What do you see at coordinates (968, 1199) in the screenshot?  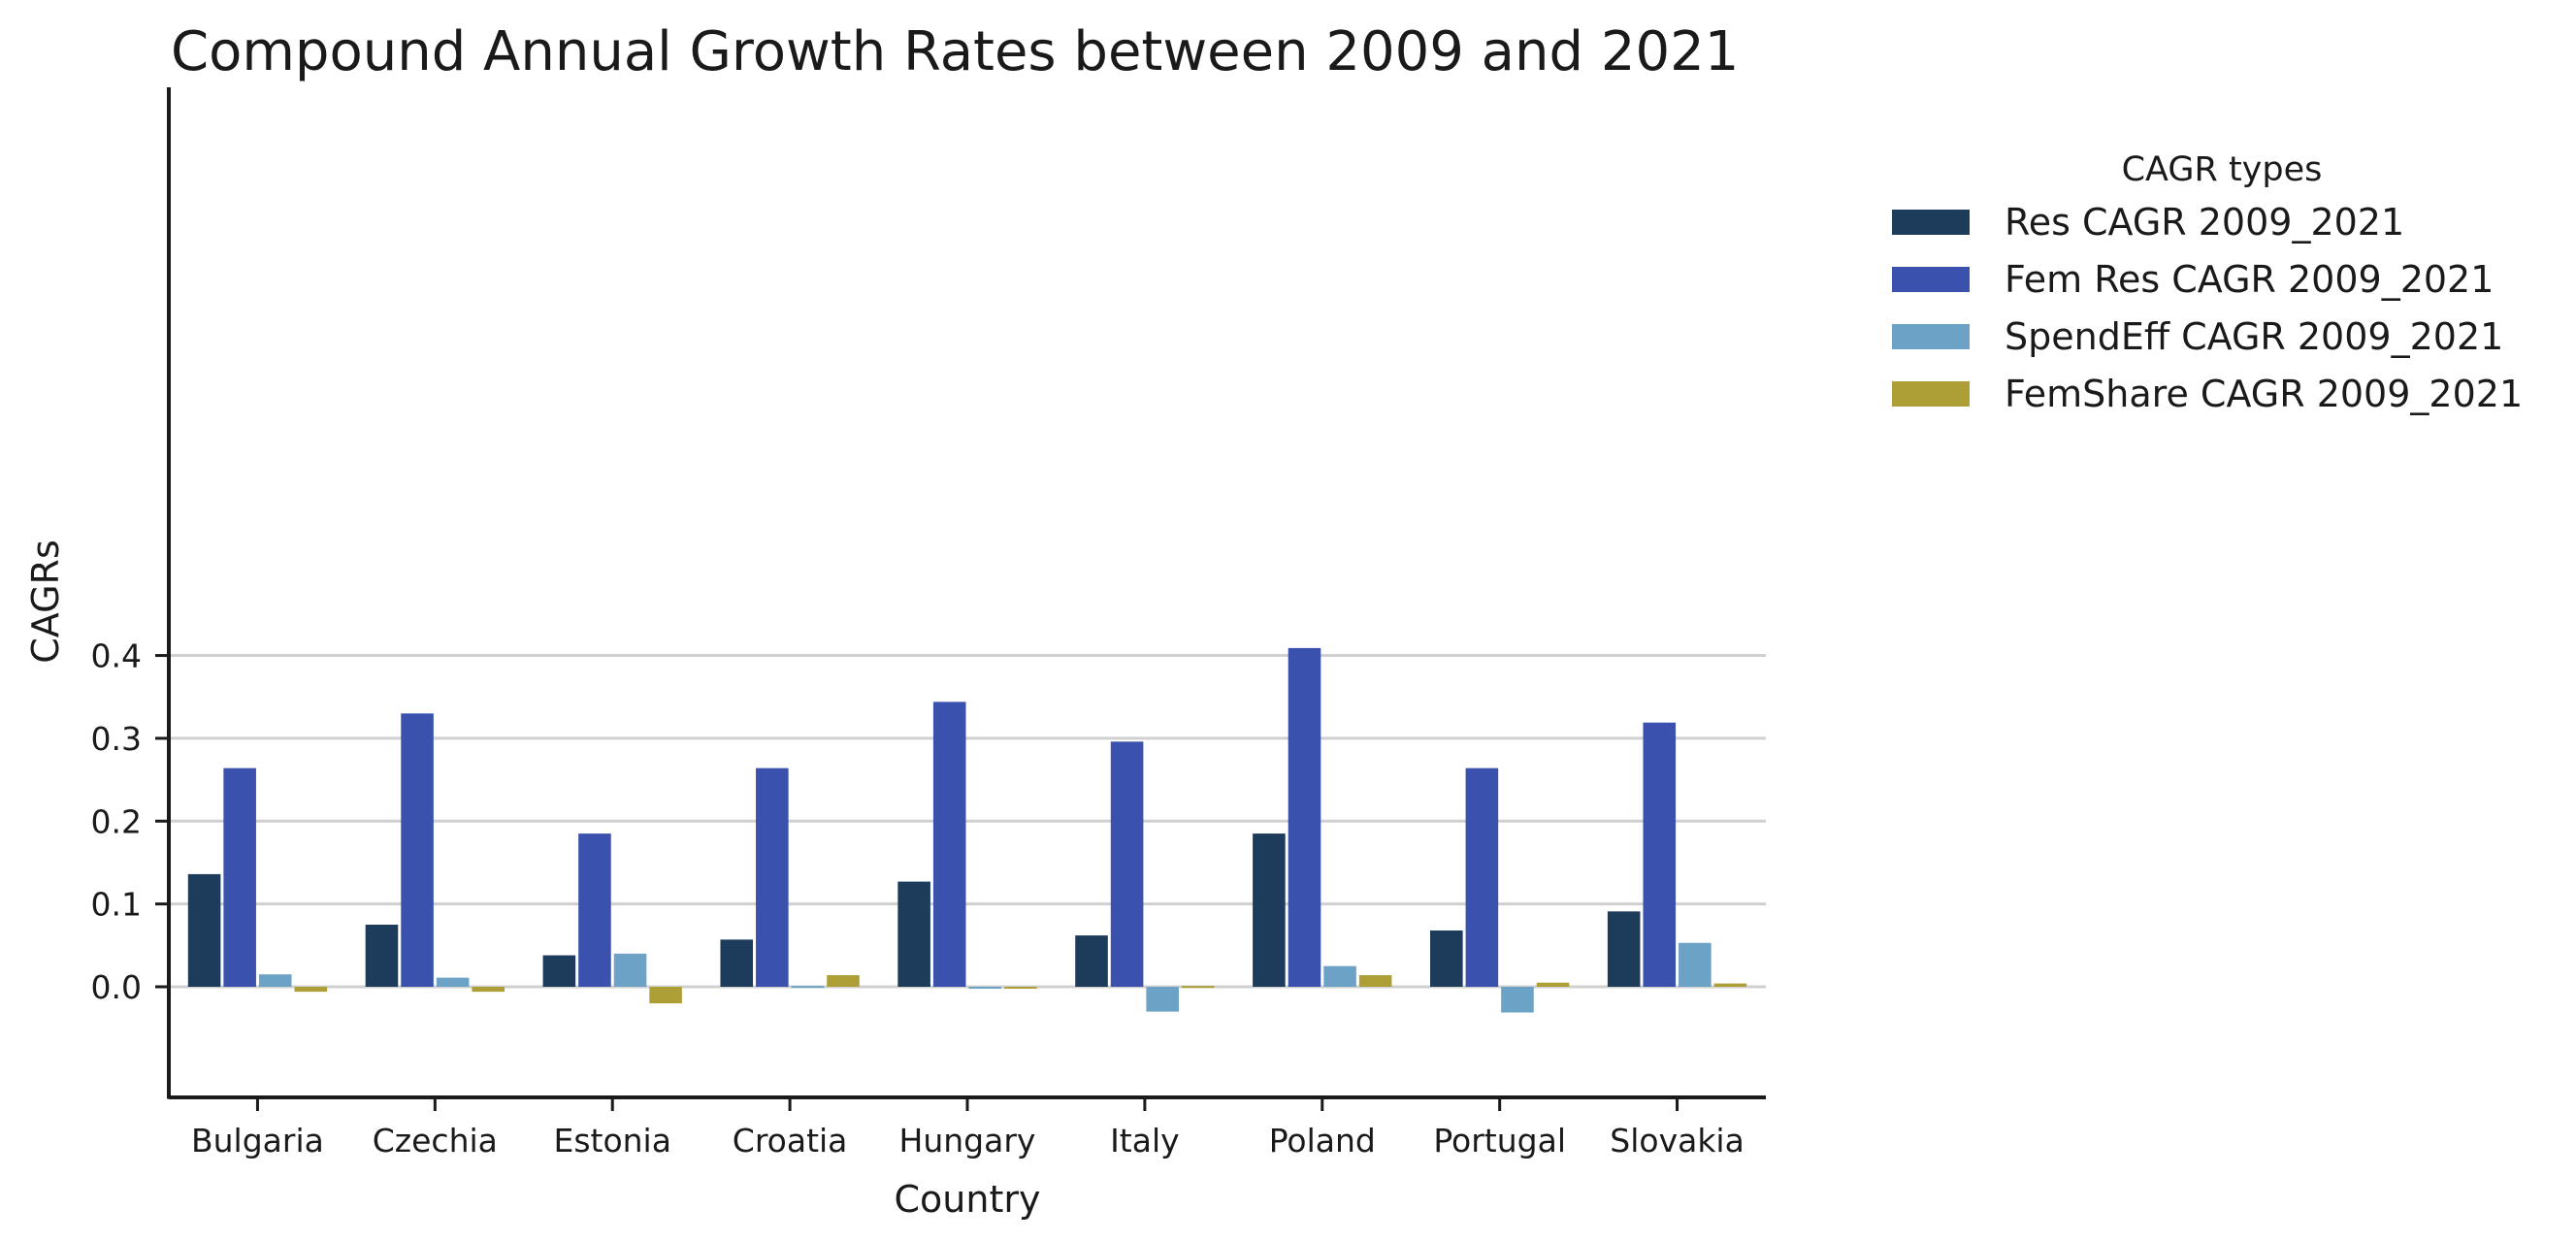 I see `x-axis-label: Country` at bounding box center [968, 1199].